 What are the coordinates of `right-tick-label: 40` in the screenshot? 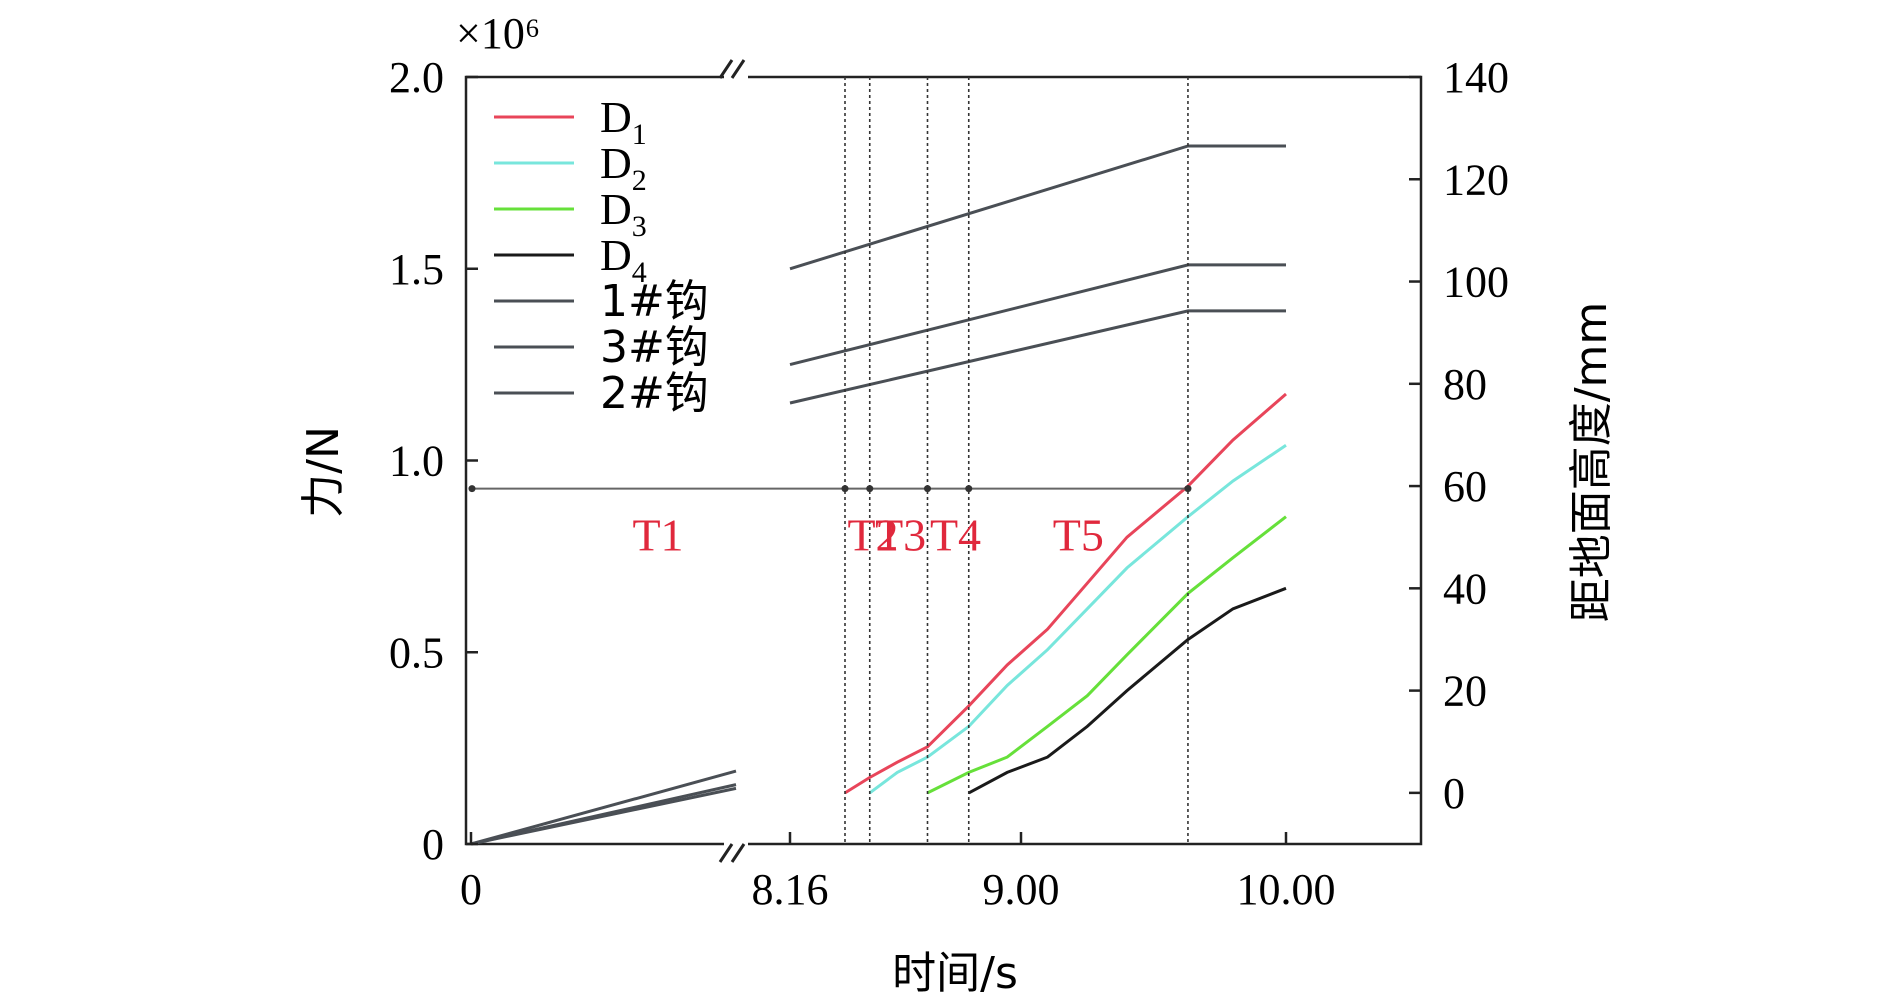 It's located at (1465, 588).